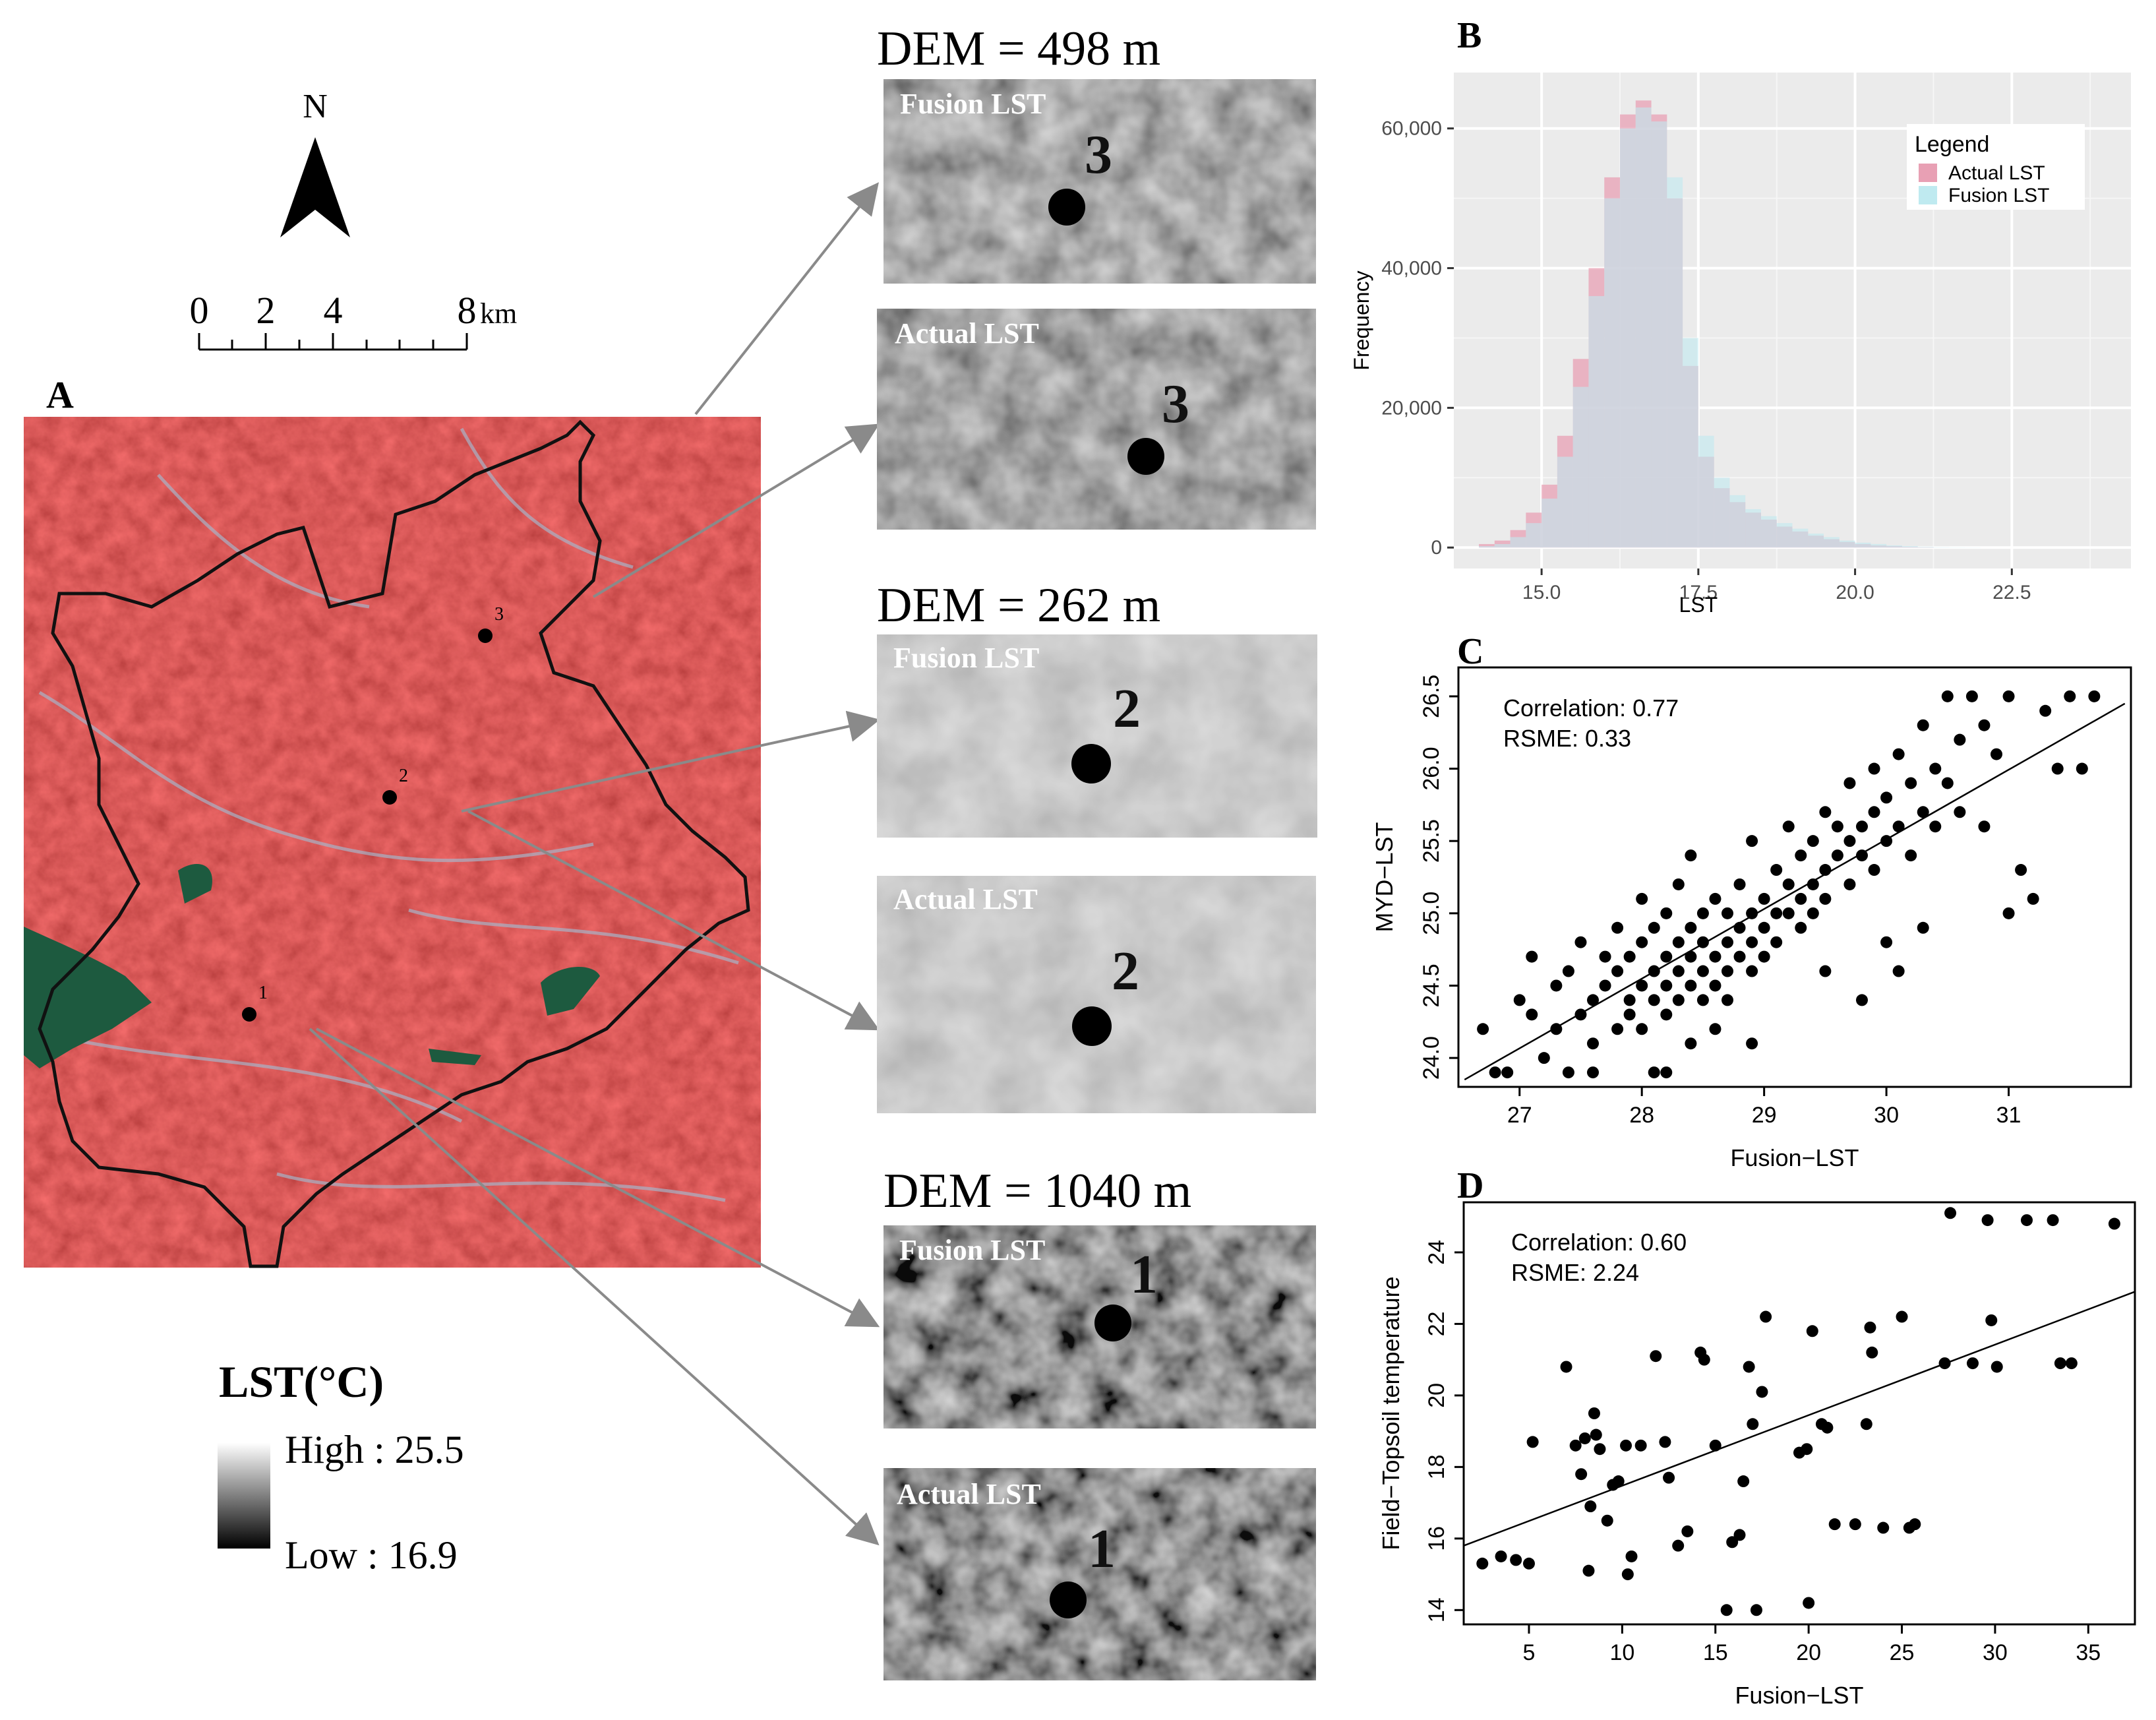 This screenshot has height=1720, width=2156. I want to click on plot-frame, so click(1799, 1413).